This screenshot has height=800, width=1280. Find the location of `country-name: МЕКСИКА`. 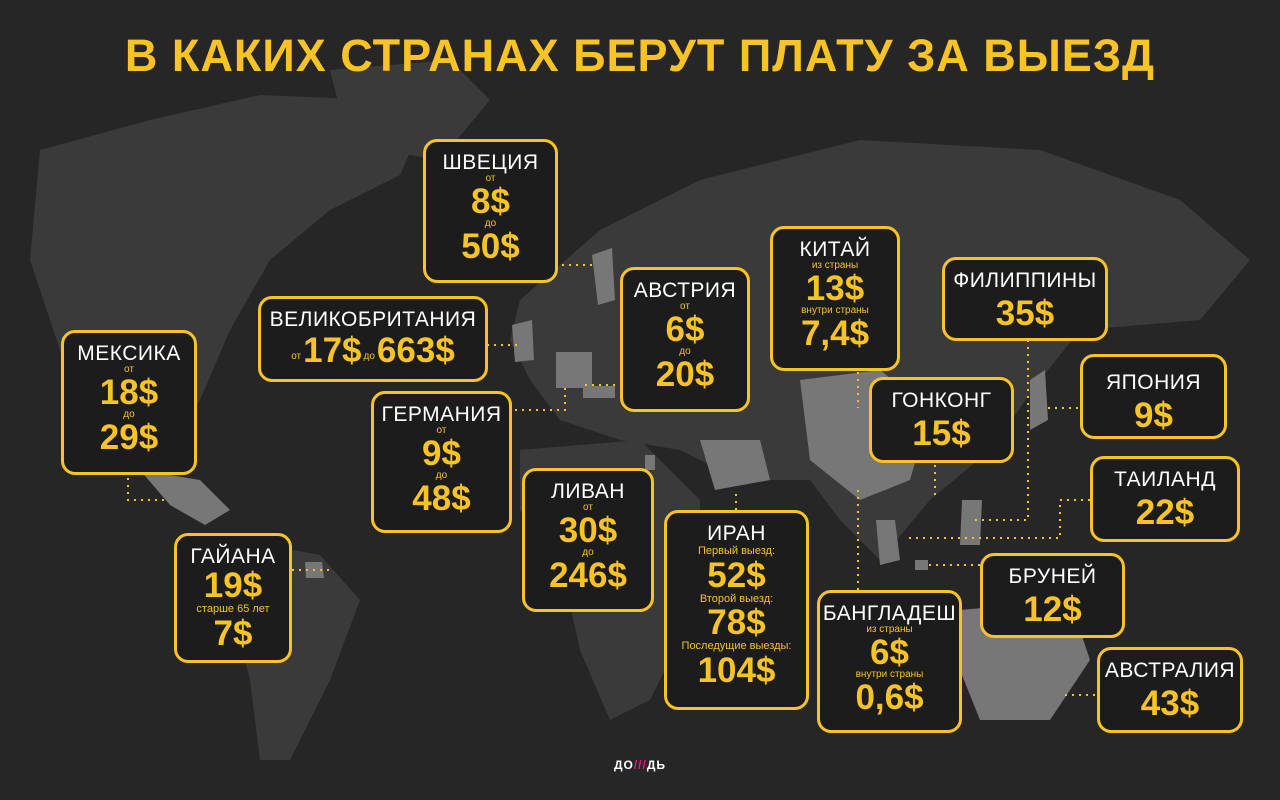

country-name: МЕКСИКА is located at coordinates (129, 353).